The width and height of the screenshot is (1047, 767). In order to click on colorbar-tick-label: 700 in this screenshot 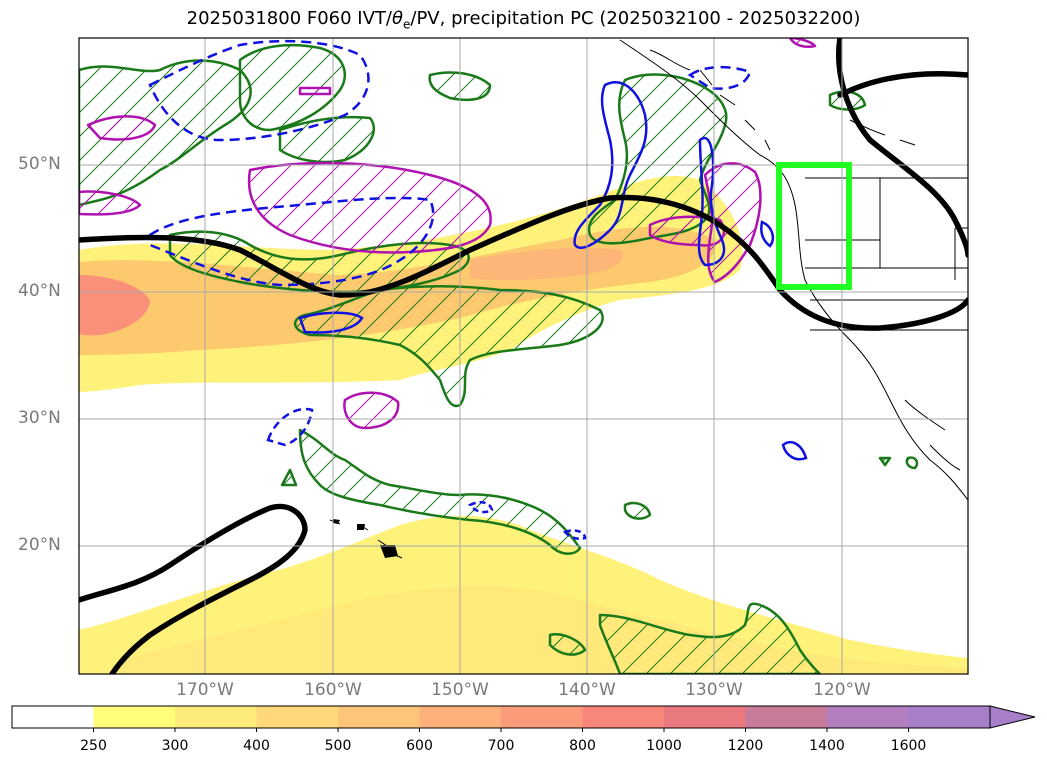, I will do `click(501, 746)`.